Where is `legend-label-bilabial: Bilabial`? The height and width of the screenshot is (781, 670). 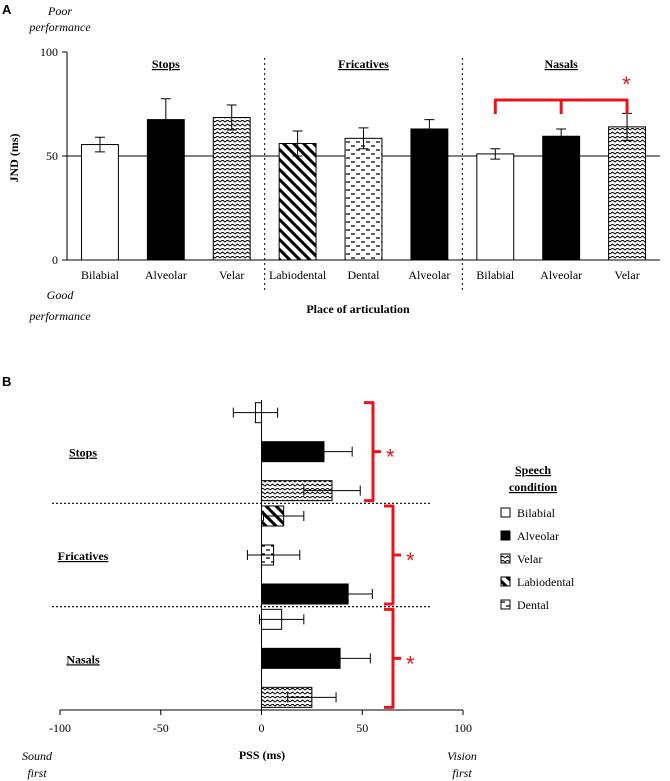
legend-label-bilabial: Bilabial is located at coordinates (536, 513).